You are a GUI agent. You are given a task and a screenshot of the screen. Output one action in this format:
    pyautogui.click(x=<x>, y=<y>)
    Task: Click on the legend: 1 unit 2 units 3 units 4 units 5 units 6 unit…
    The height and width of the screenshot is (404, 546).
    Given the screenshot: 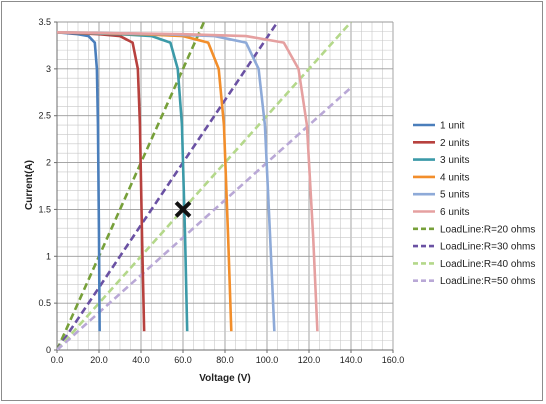 What is the action you would take?
    pyautogui.click(x=474, y=204)
    